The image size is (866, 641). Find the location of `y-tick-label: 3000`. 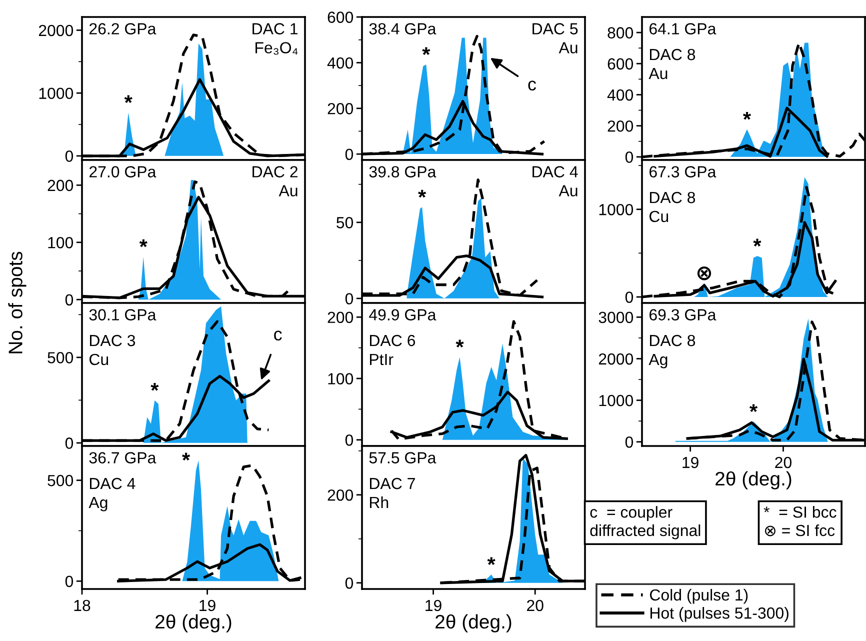

y-tick-label: 3000 is located at coordinates (616, 318).